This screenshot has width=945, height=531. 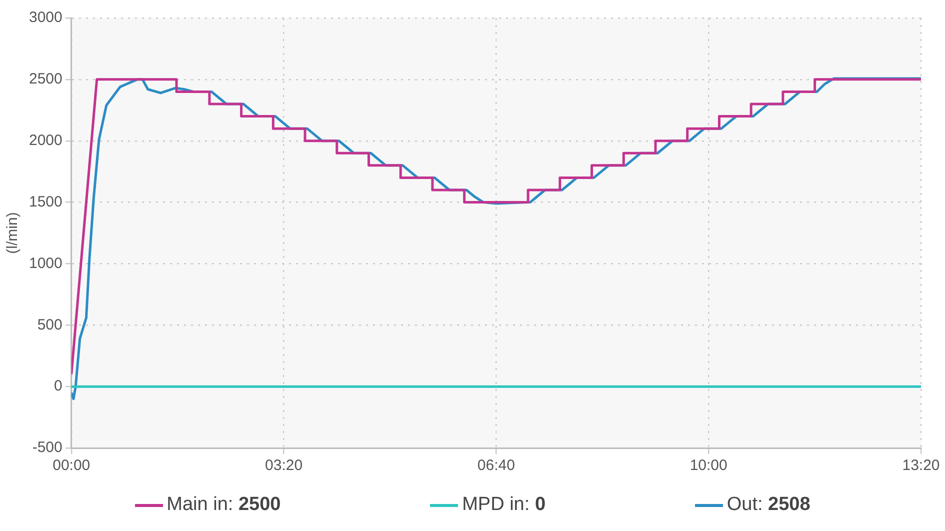 What do you see at coordinates (223, 504) in the screenshot?
I see `legend-label: Main in: 2500` at bounding box center [223, 504].